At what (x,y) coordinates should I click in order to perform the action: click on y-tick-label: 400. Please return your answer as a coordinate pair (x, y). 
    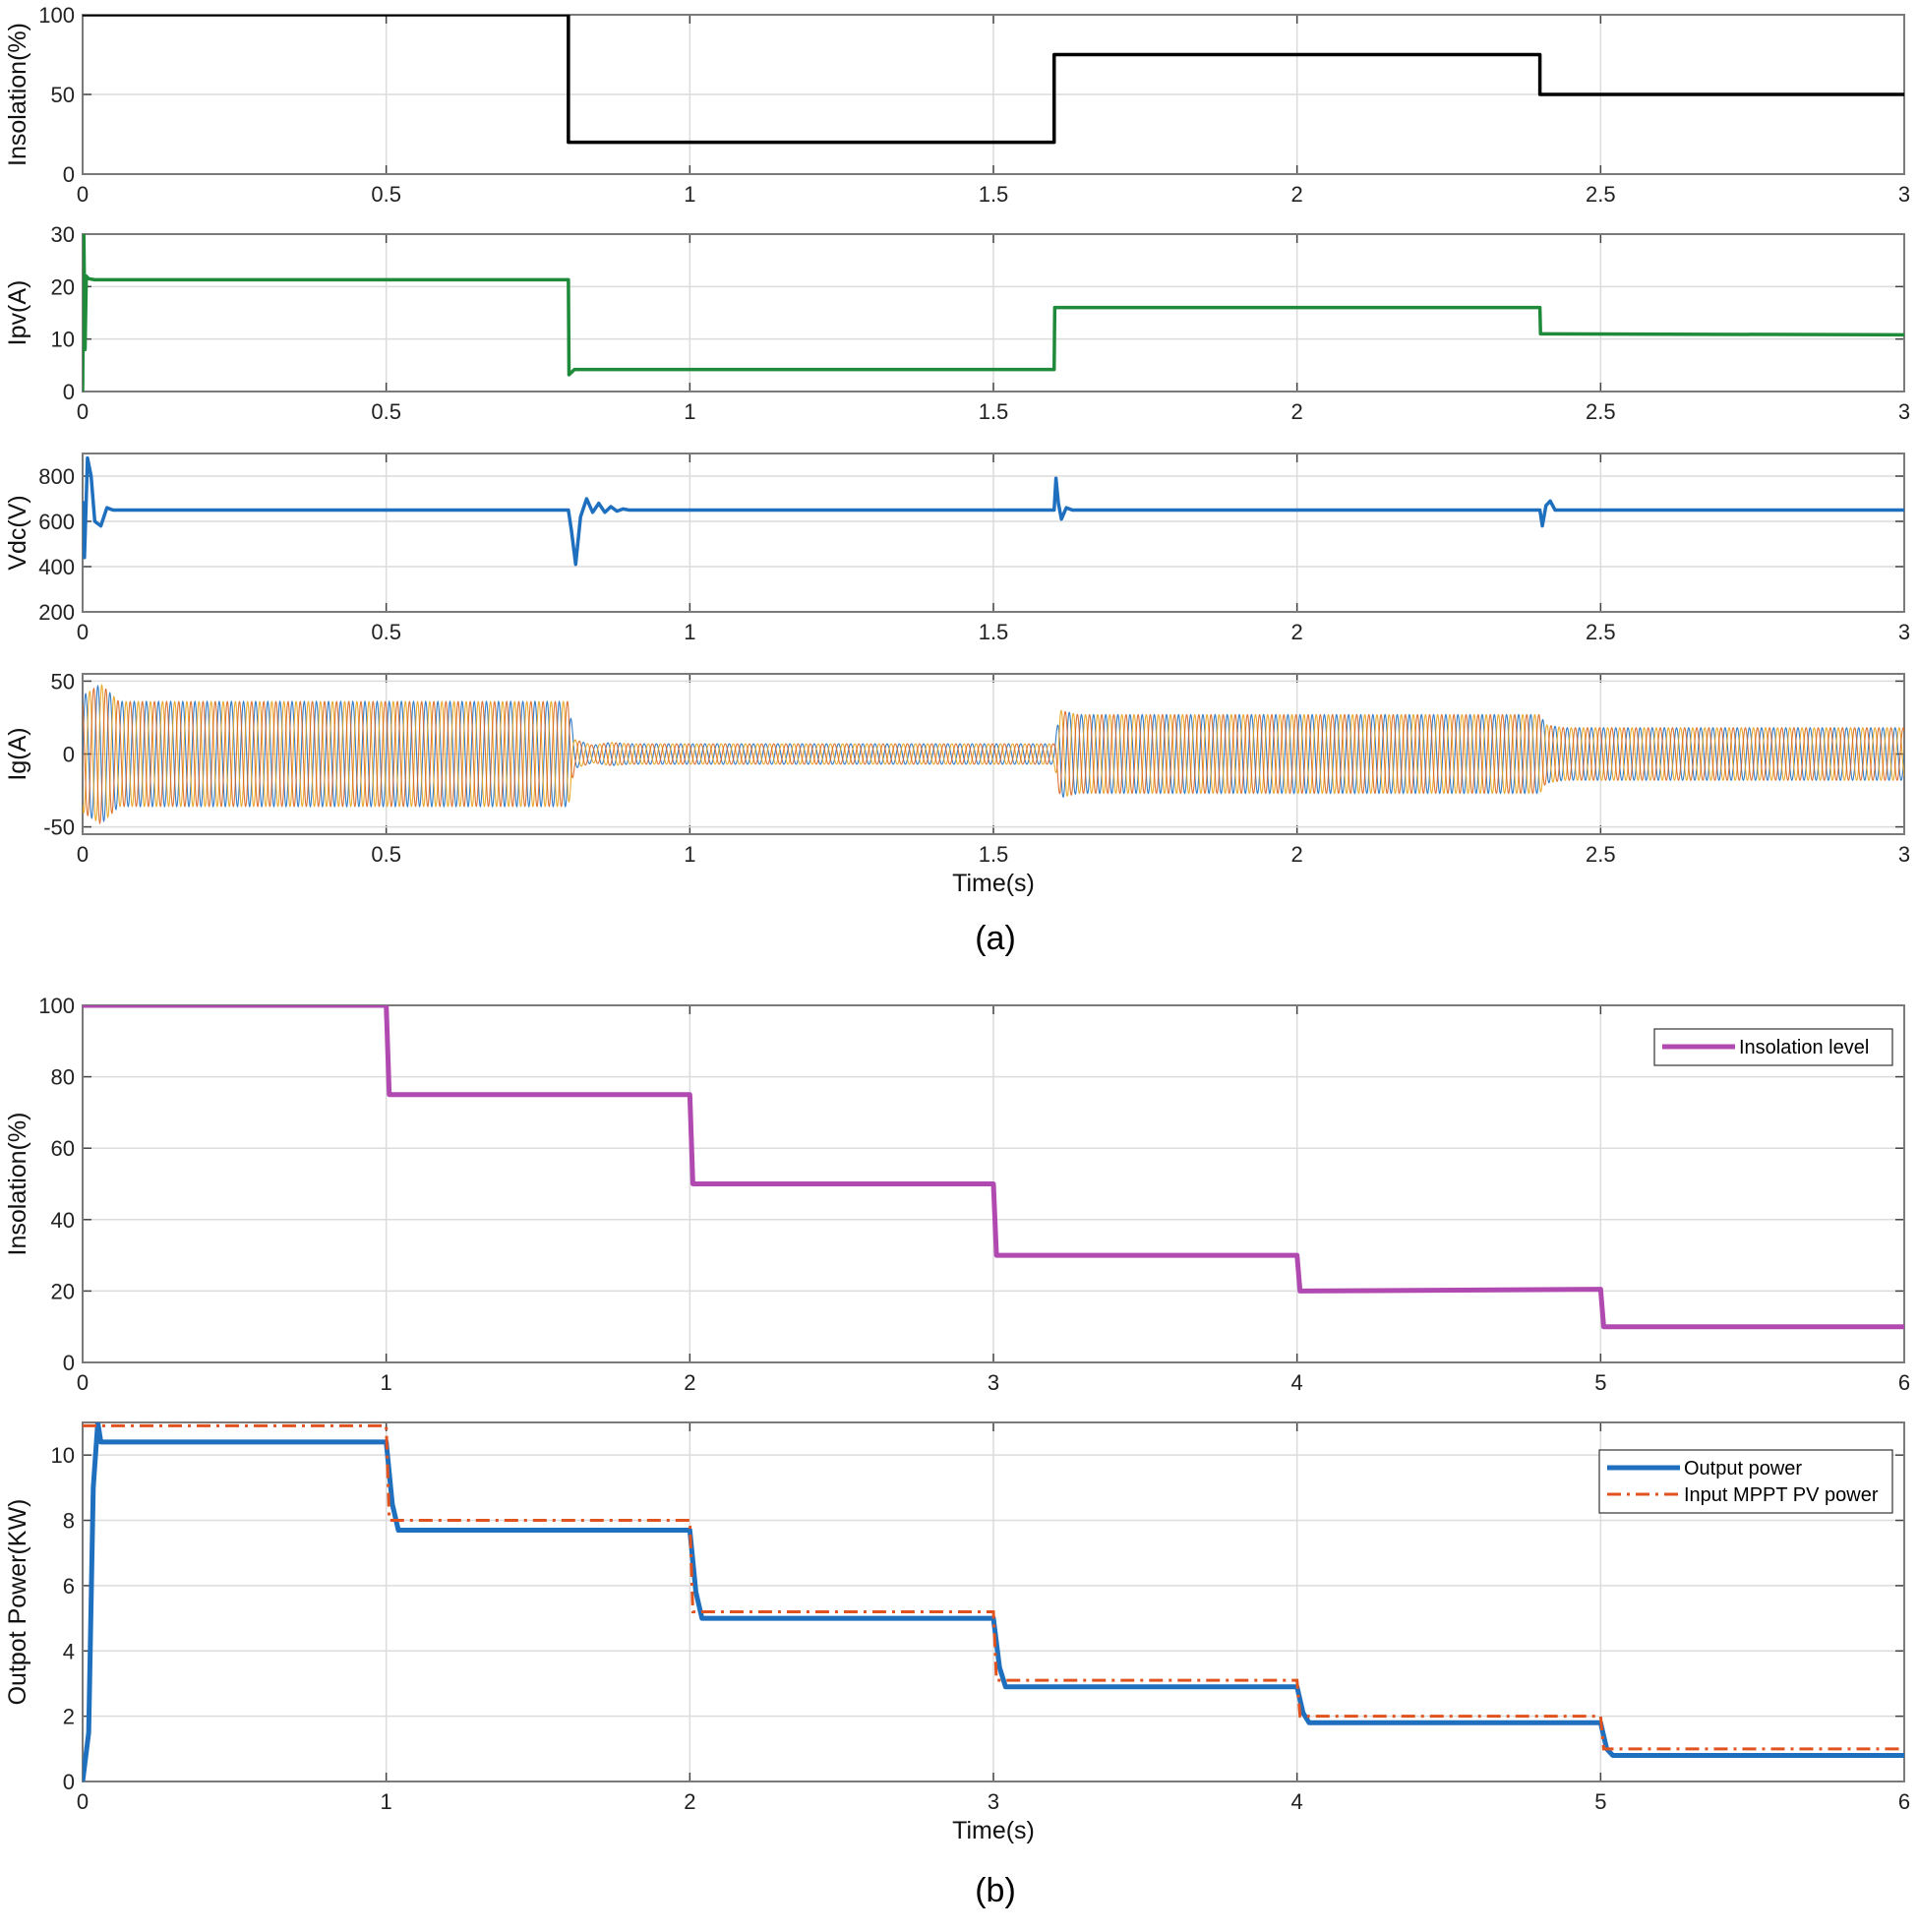
    Looking at the image, I should click on (56, 567).